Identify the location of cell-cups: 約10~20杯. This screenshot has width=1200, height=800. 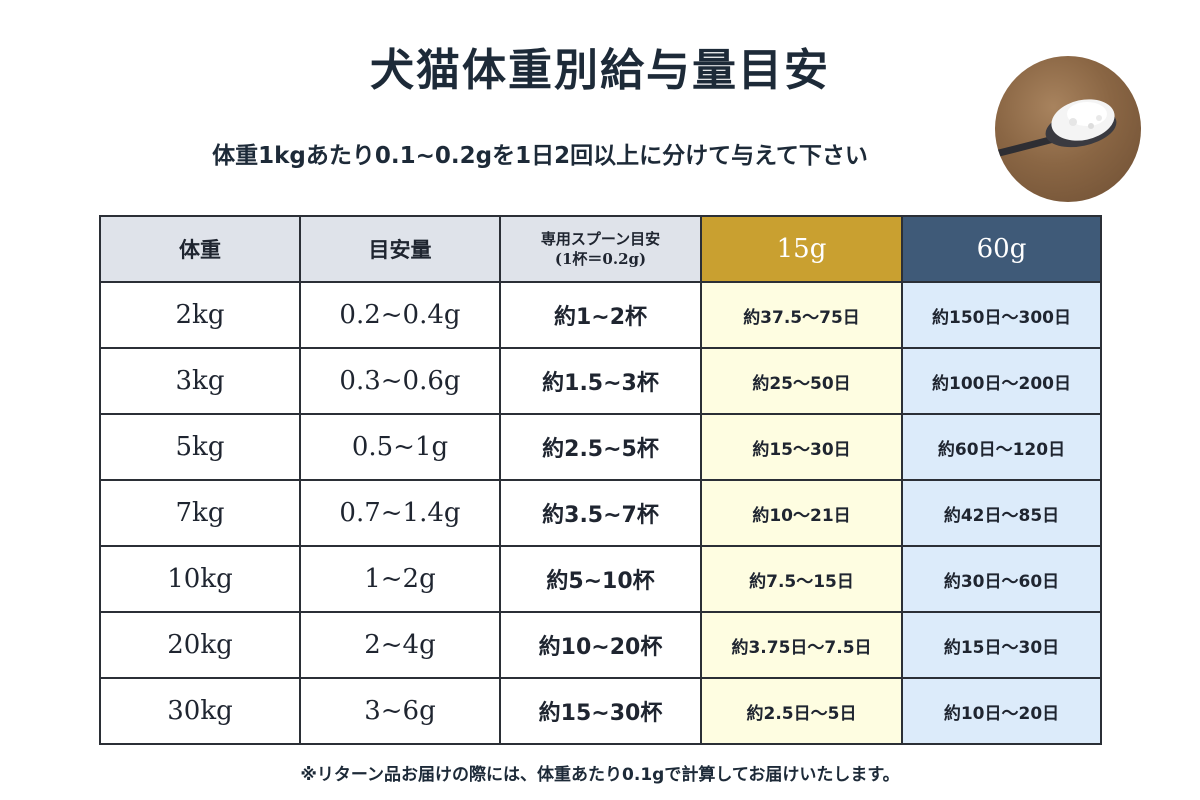
(600, 645).